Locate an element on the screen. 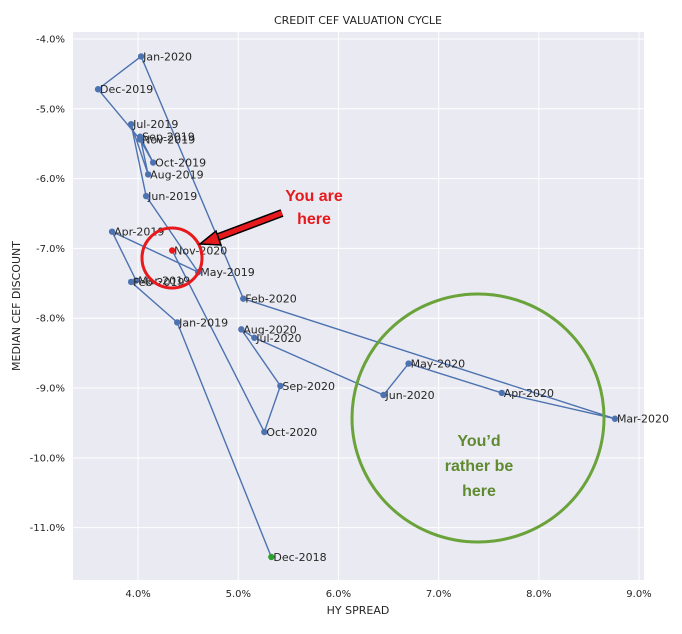  chart-title: CREDIT CEF VALUATION CYCLE is located at coordinates (358, 20).